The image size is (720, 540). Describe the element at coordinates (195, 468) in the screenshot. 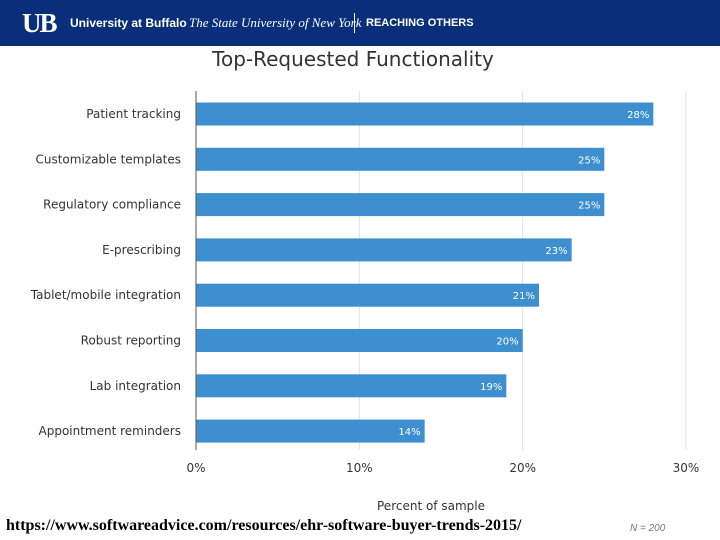

I see `x-tick-label: 0%` at that location.